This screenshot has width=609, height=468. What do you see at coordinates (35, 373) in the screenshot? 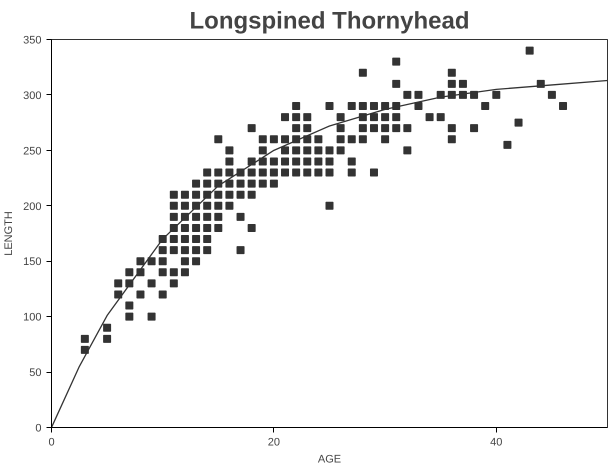
I see `y-tick-label: 50` at bounding box center [35, 373].